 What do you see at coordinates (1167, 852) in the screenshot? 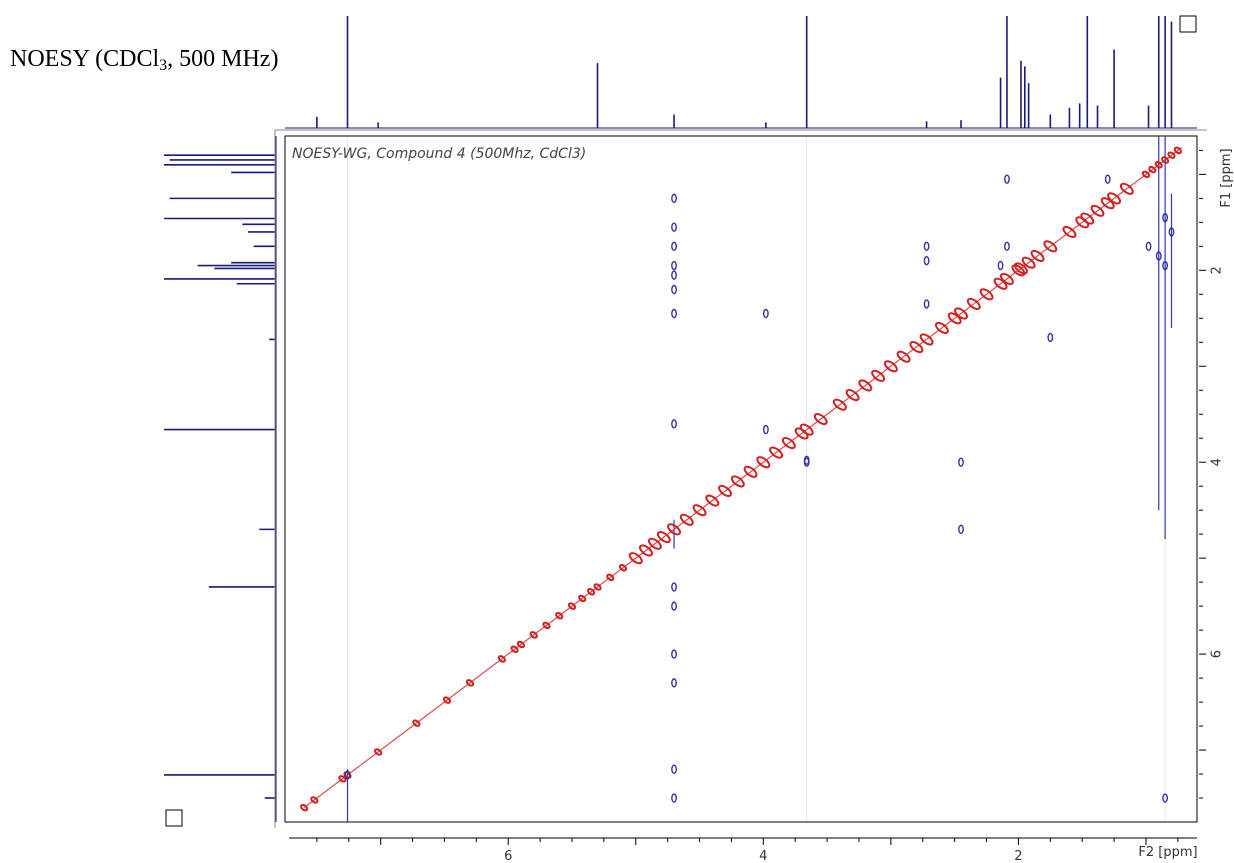
I see `x-axis-label: F2 [ppm]` at bounding box center [1167, 852].